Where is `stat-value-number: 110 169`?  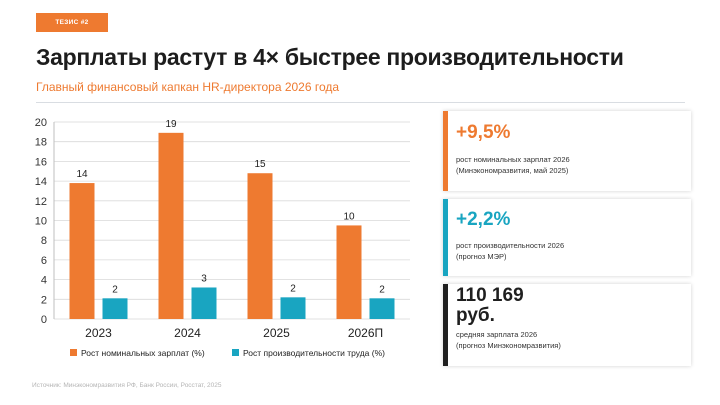 stat-value-number: 110 169 is located at coordinates (490, 295).